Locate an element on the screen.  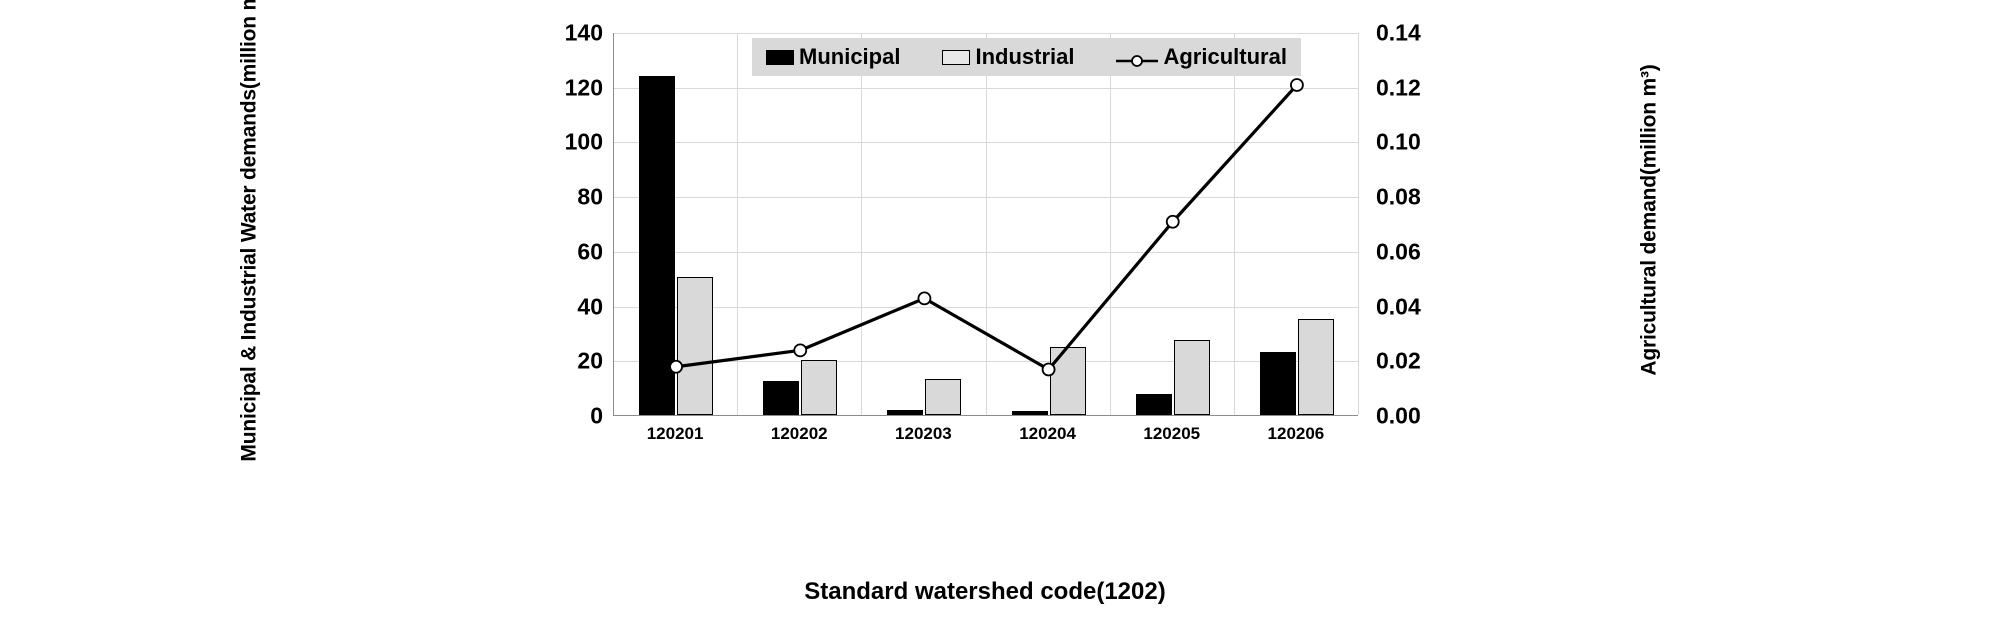
legend-item-industrial: Industrial is located at coordinates (1008, 57).